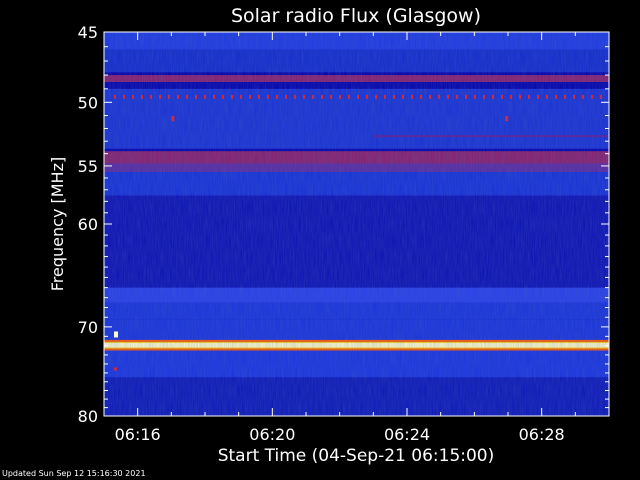 This screenshot has width=640, height=480. What do you see at coordinates (356, 16) in the screenshot?
I see `chart-title: Solar radio Flux (Glasgow)` at bounding box center [356, 16].